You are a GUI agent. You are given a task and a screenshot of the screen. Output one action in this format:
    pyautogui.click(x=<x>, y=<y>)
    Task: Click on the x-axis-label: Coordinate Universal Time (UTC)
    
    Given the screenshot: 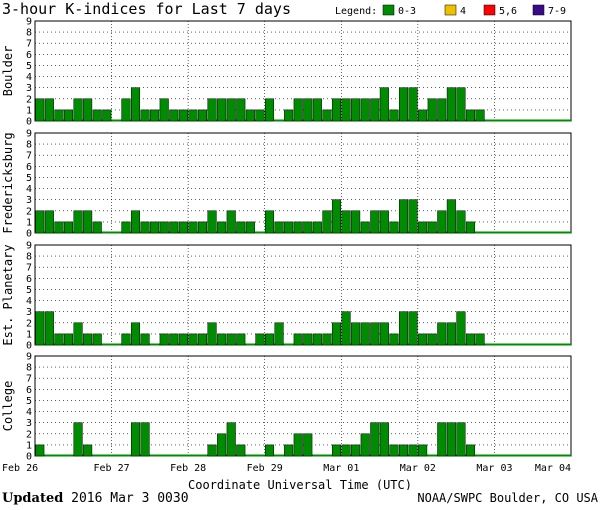 What is the action you would take?
    pyautogui.click(x=300, y=484)
    